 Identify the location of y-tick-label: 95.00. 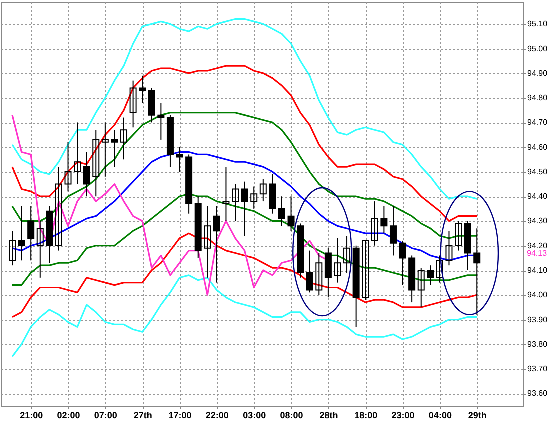
(538, 49).